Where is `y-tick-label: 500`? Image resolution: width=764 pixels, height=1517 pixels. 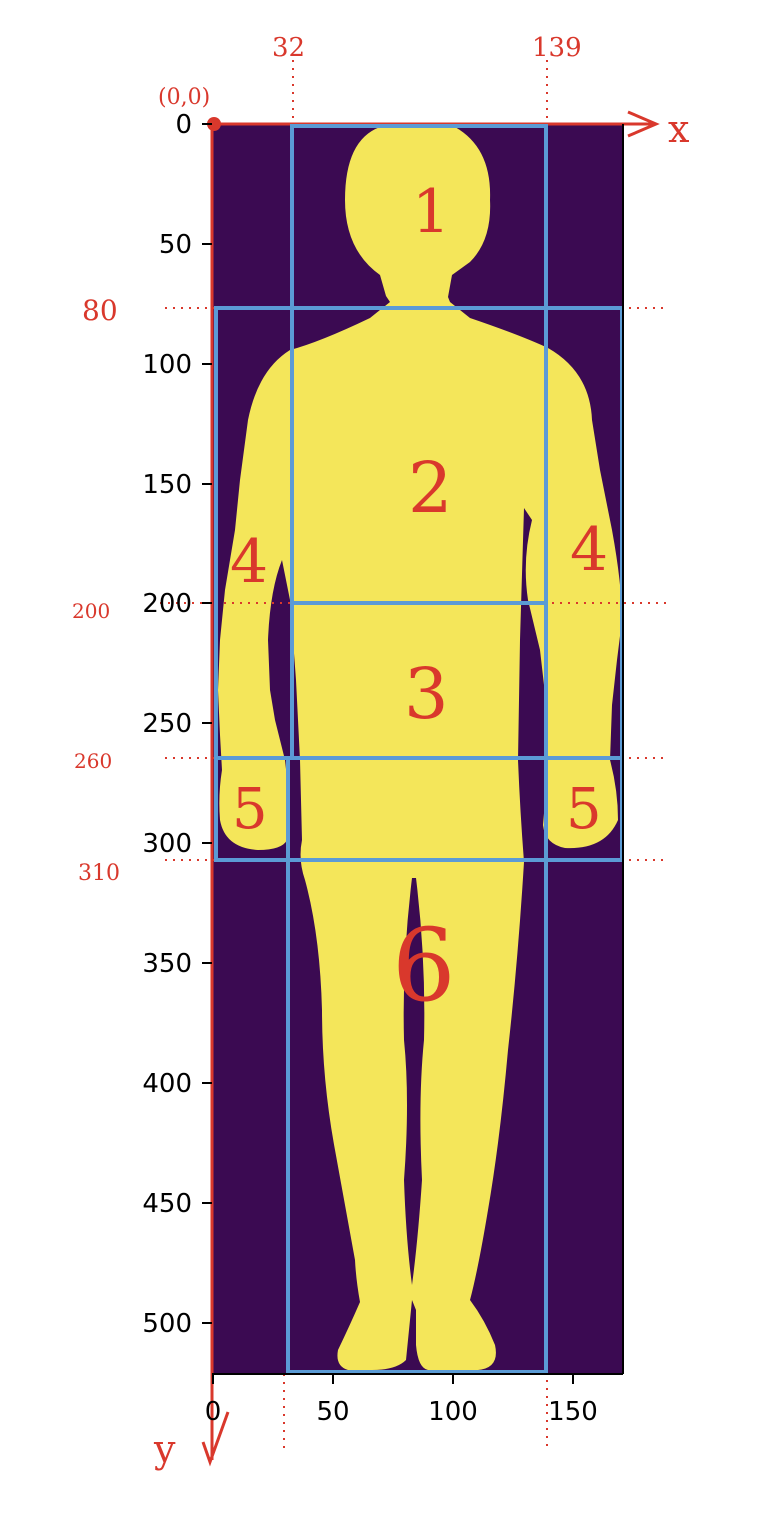 y-tick-label: 500 is located at coordinates (167, 1324).